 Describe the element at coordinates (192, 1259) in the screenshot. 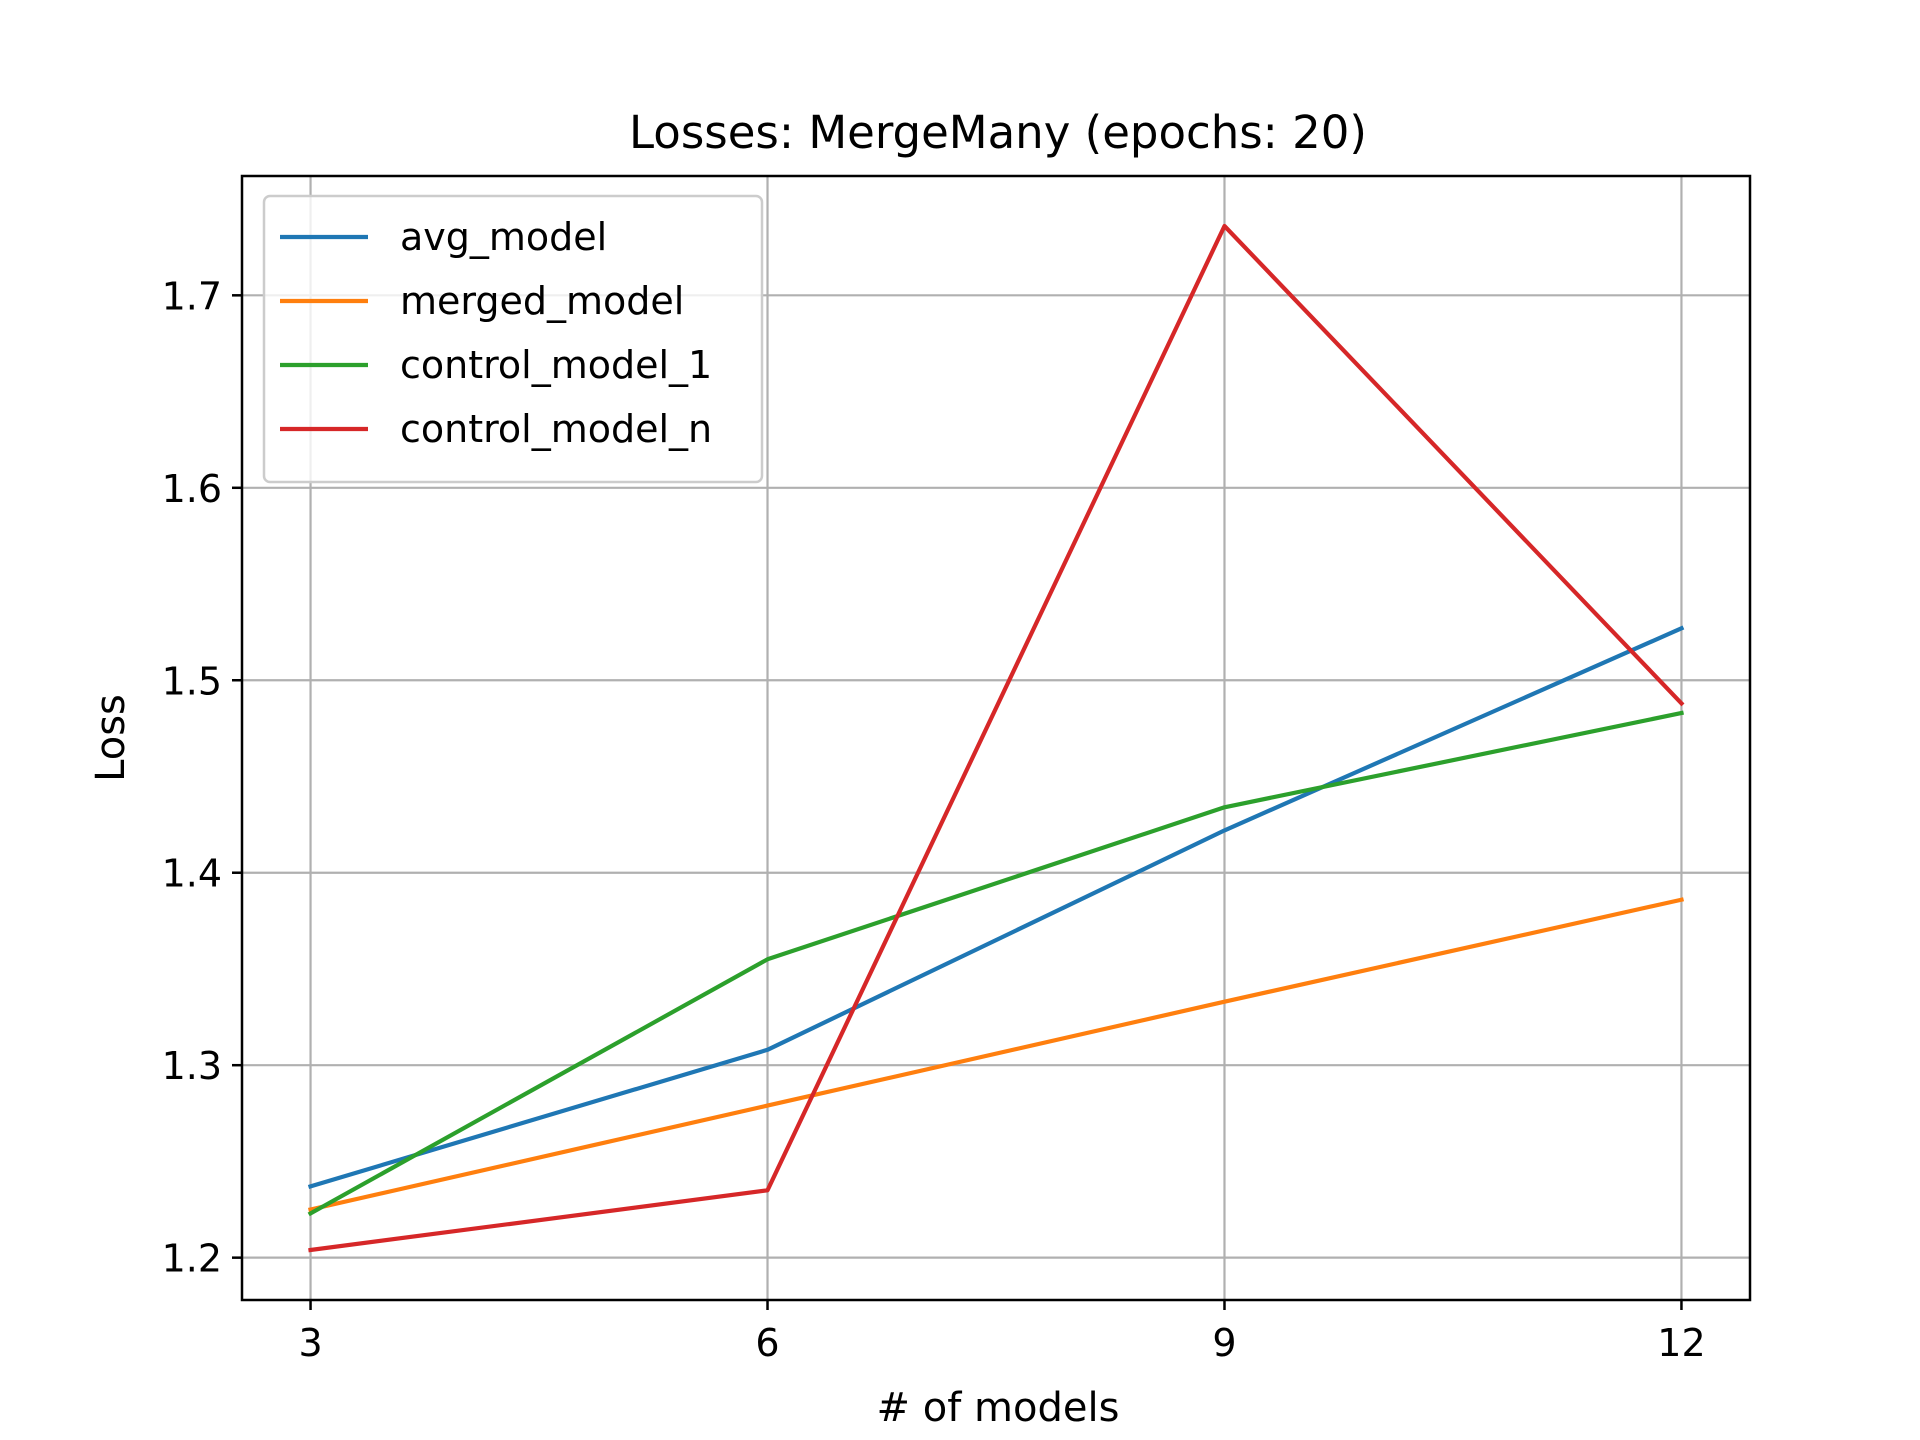

I see `y-tick-label: 1.2` at that location.